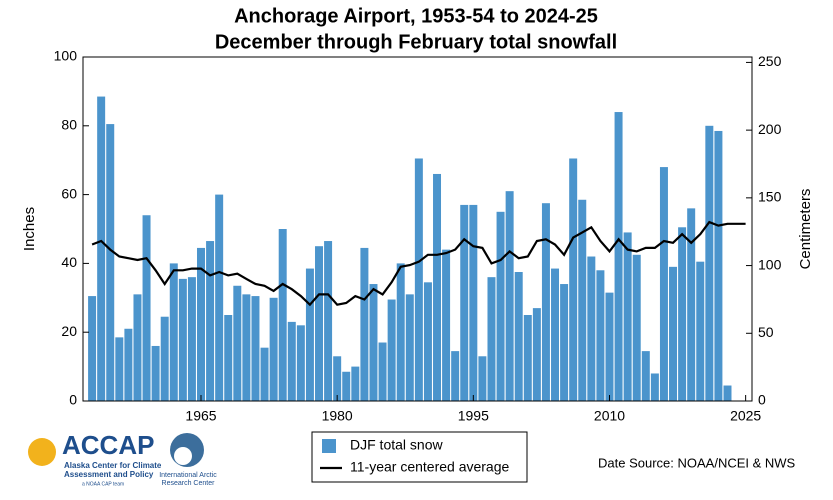  Describe the element at coordinates (200, 416) in the screenshot. I see `x-tick-label: 1965` at that location.